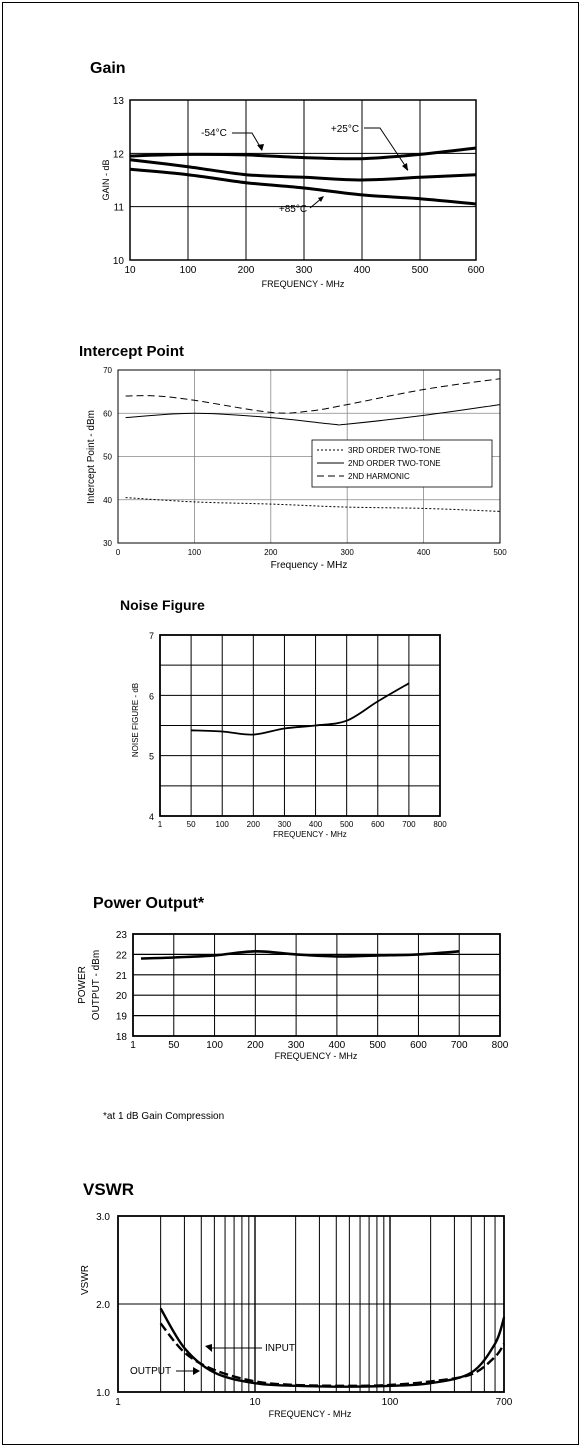 The width and height of the screenshot is (582, 1448). What do you see at coordinates (151, 636) in the screenshot?
I see `y-tick-label: 7` at bounding box center [151, 636].